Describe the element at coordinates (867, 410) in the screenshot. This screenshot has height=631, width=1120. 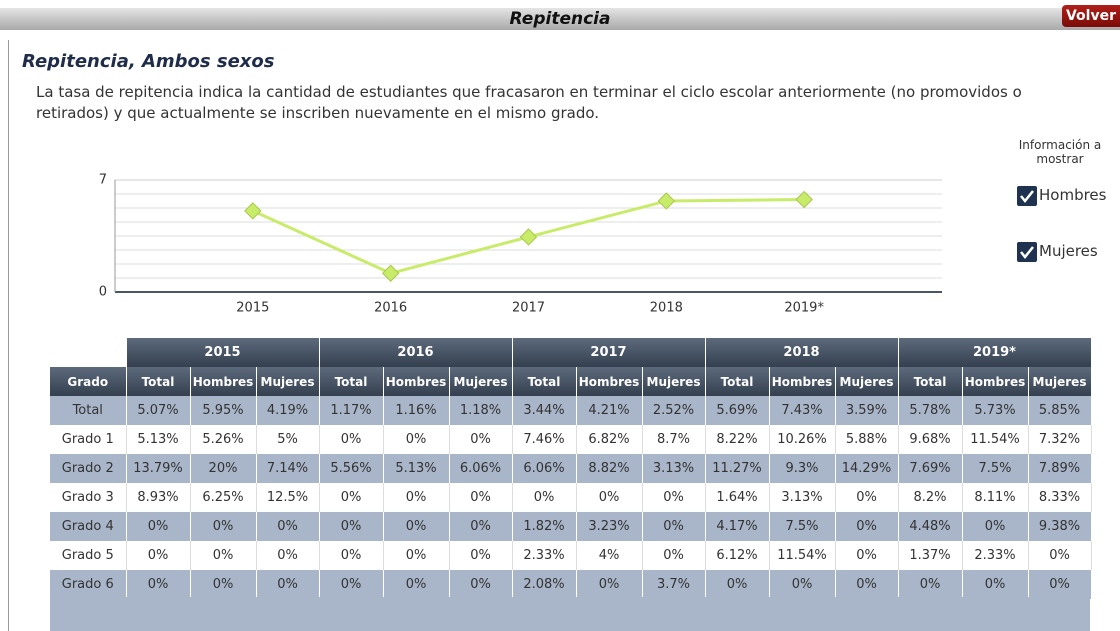
I see `table-cell: 3.59%` at that location.